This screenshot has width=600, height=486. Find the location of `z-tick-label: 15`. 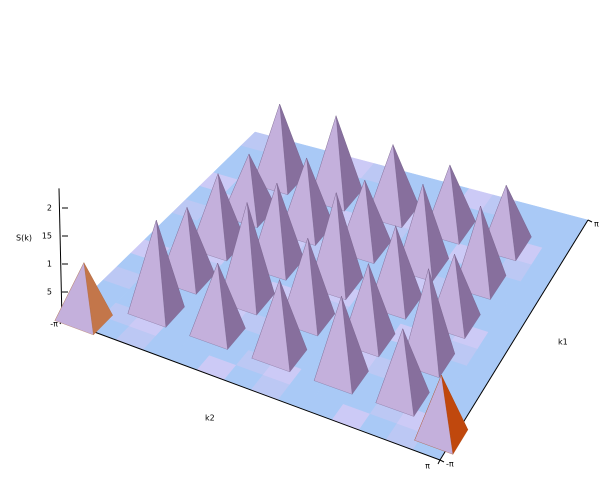

z-tick-label: 15 is located at coordinates (47, 236).